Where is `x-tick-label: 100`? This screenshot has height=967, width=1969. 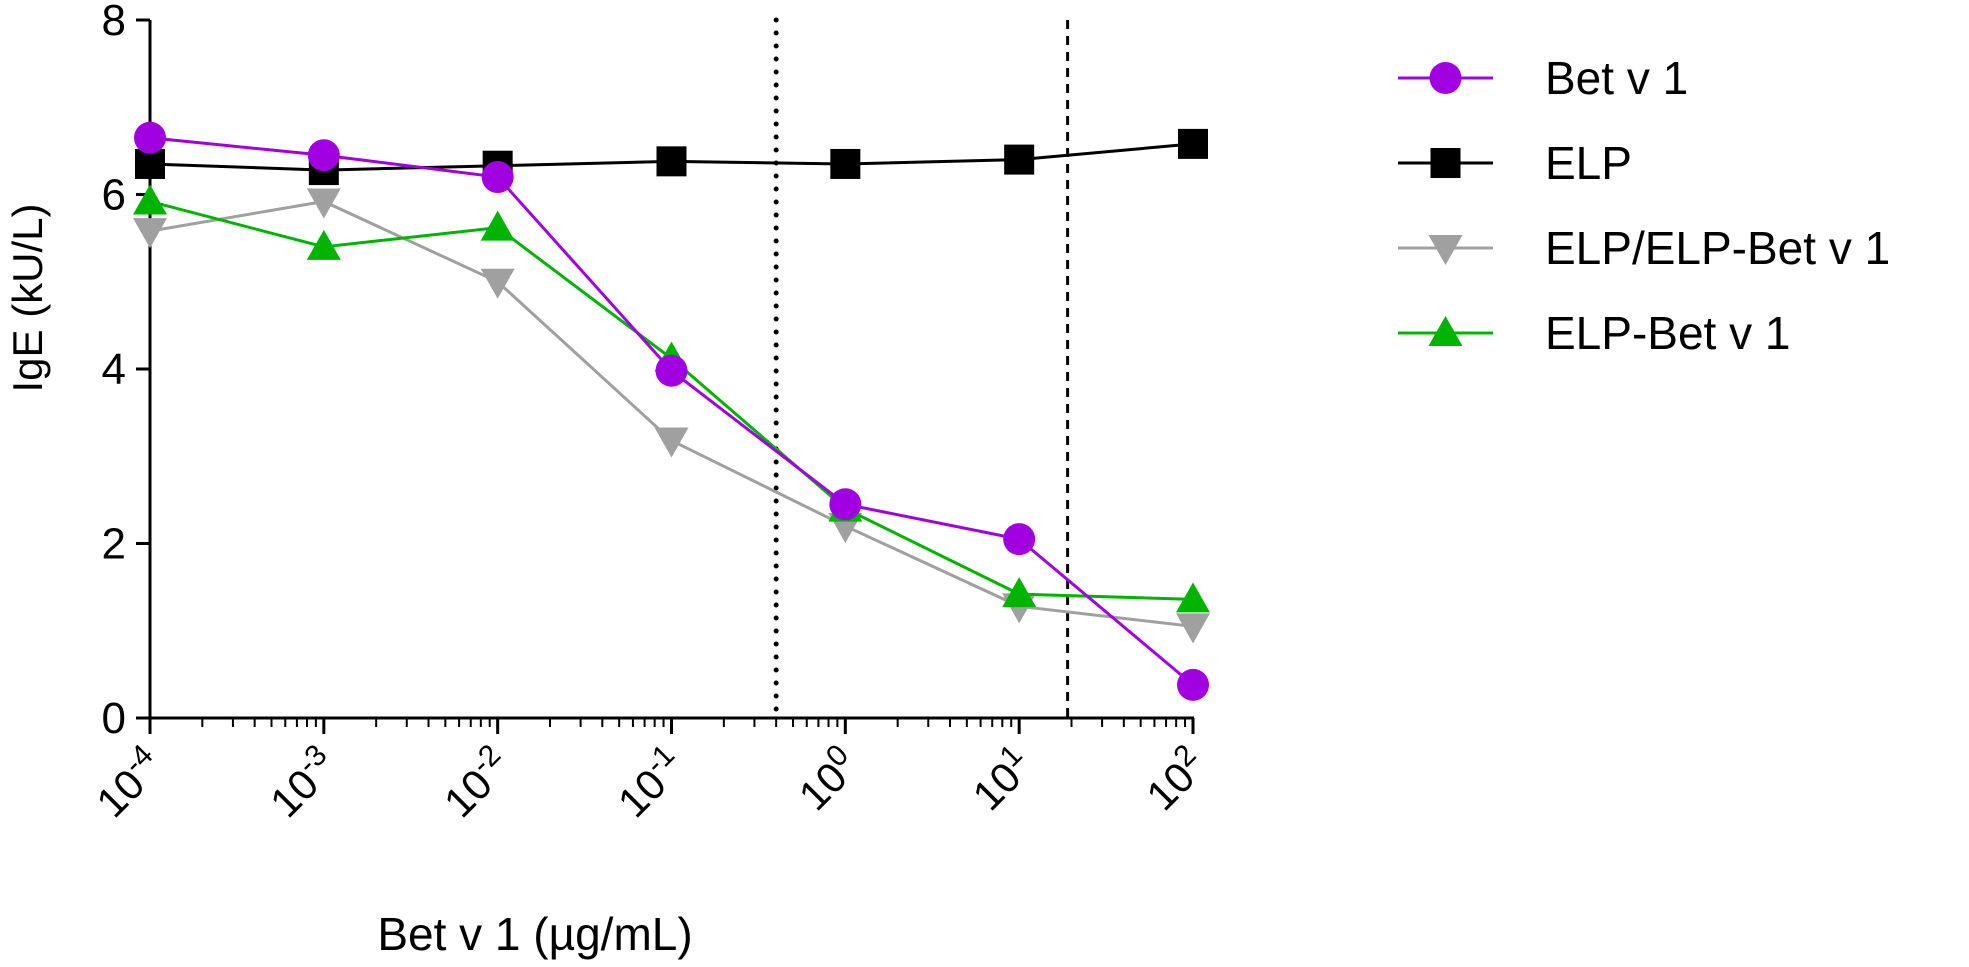 x-tick-label: 100 is located at coordinates (827, 778).